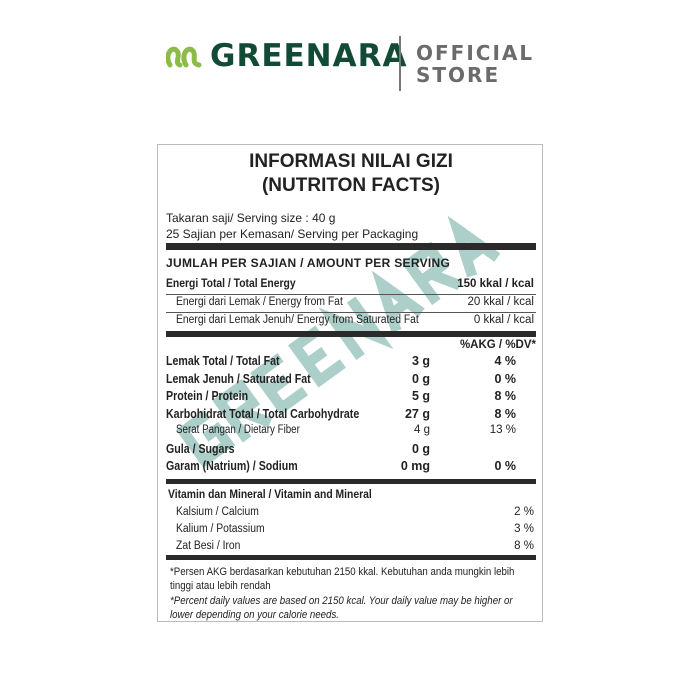  Describe the element at coordinates (208, 546) in the screenshot. I see `vitamin-label: Zat Besi / Iron` at that location.